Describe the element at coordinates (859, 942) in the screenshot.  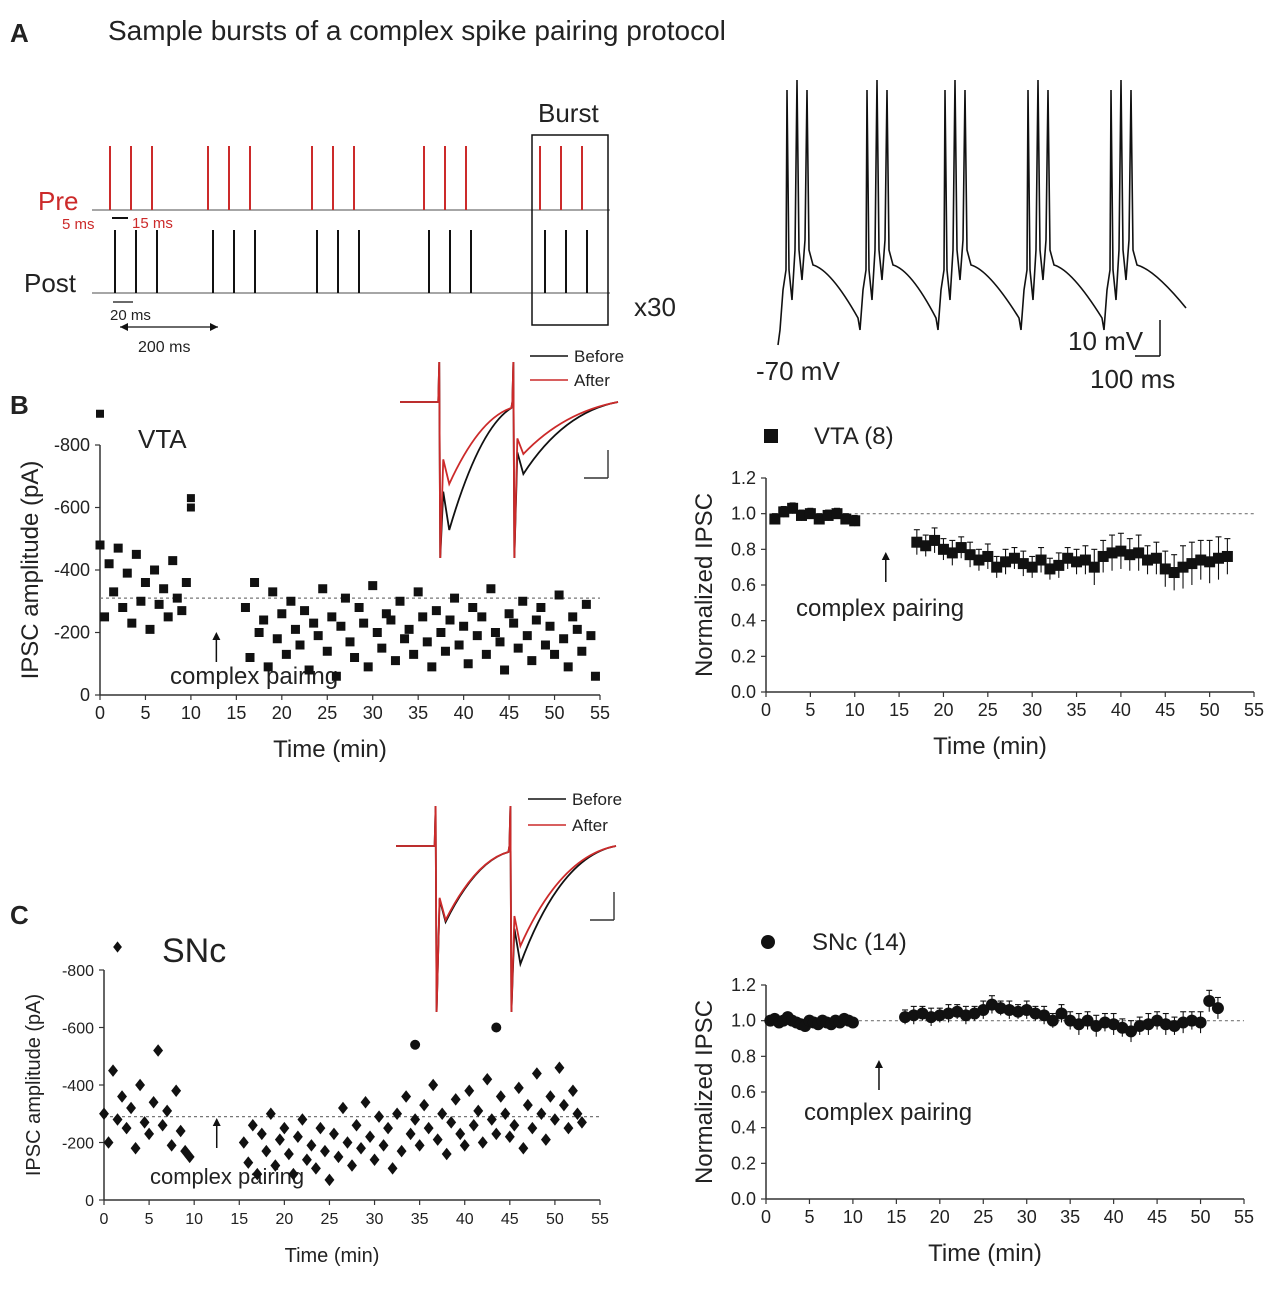
I see `legend-label: SNc (14)` at that location.